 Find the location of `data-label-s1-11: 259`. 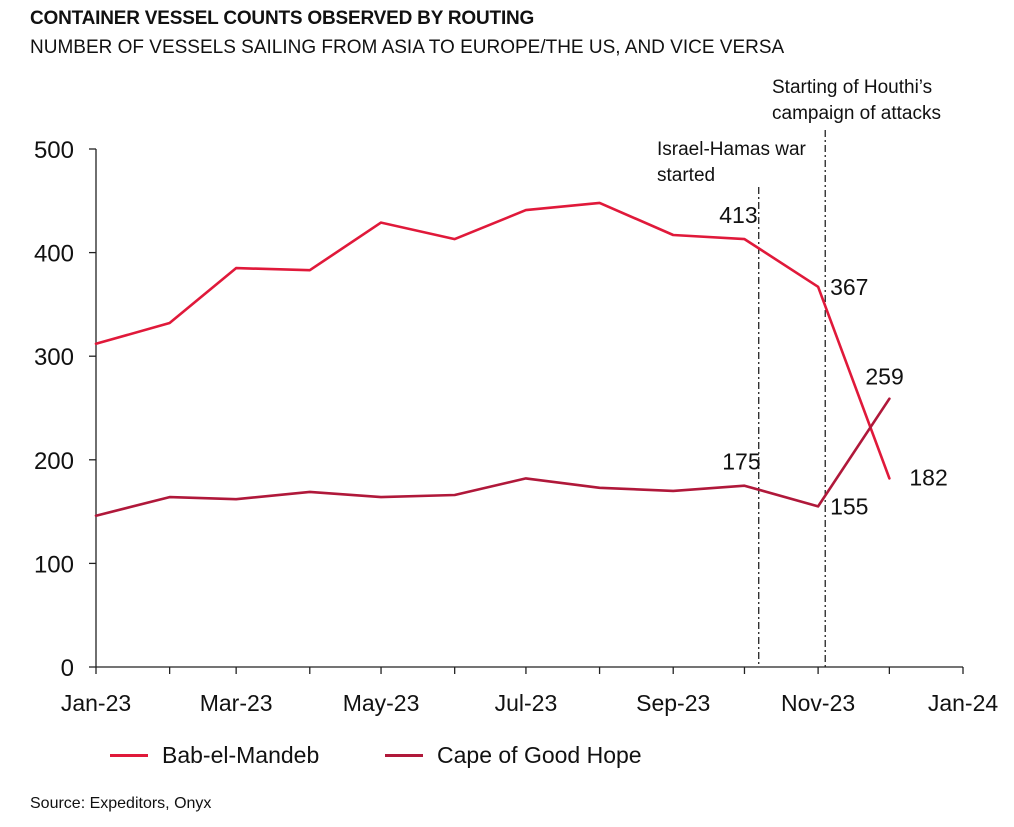

data-label-s1-11: 259 is located at coordinates (884, 377).